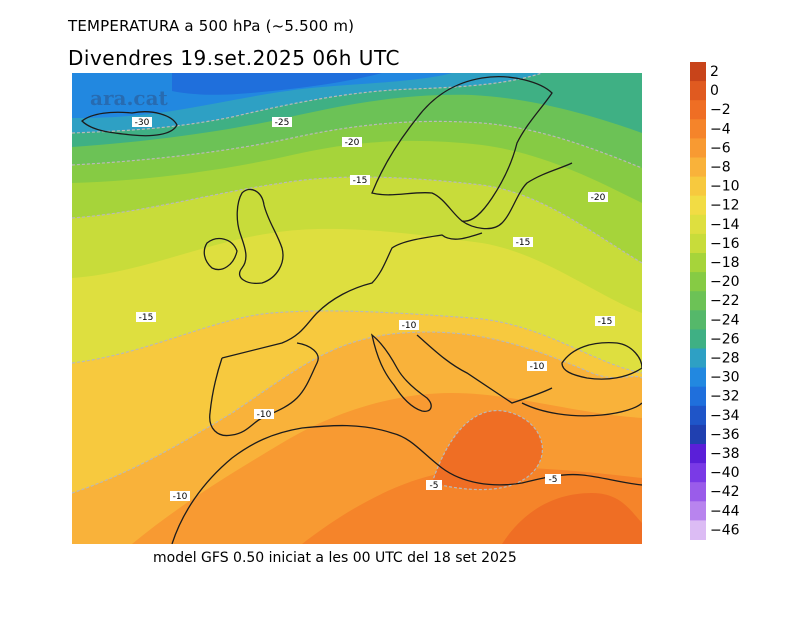 The image size is (800, 617). I want to click on watermark-logo: ara.cat, so click(129, 98).